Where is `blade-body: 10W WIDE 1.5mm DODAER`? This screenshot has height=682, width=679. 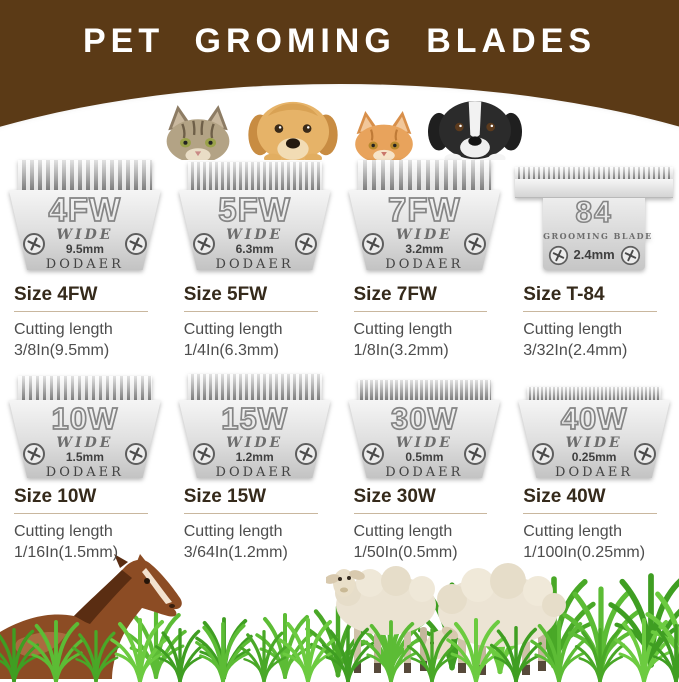 blade-body: 10W WIDE 1.5mm DODAER is located at coordinates (84, 440).